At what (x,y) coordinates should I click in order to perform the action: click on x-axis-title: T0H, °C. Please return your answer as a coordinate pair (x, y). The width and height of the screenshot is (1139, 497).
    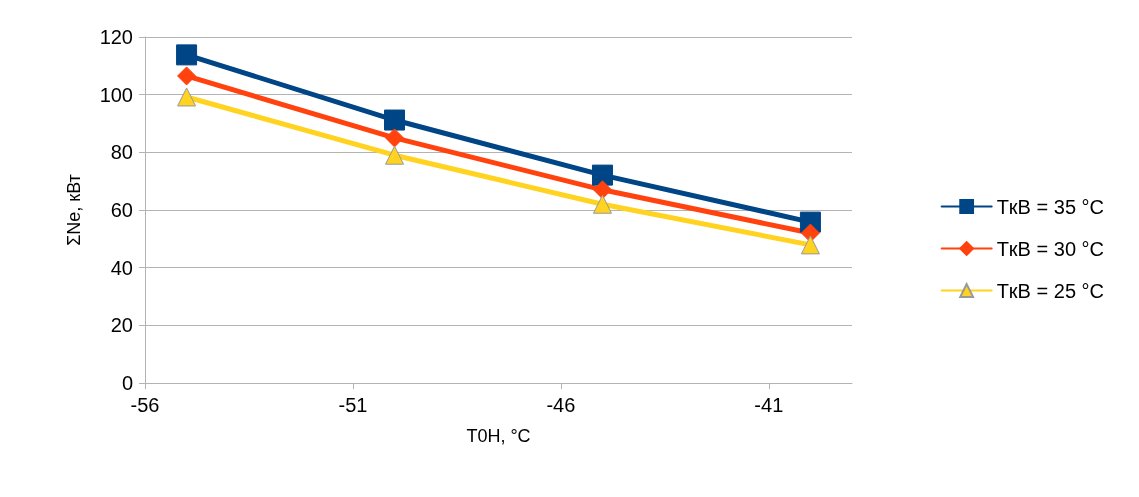
    Looking at the image, I should click on (498, 436).